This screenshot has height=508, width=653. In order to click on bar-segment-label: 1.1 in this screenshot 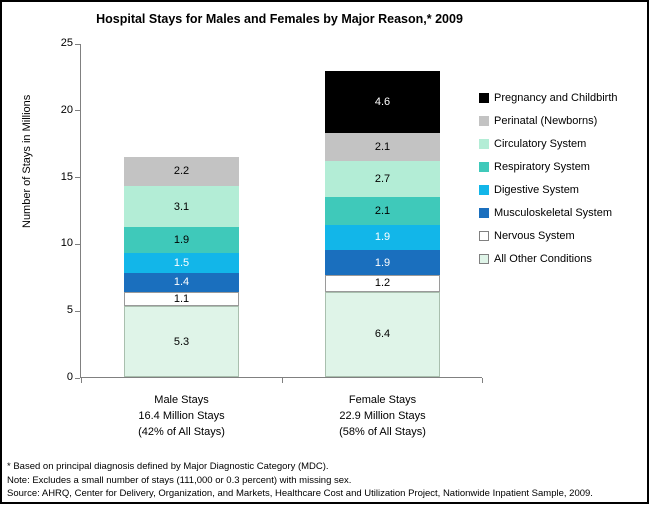, I will do `click(181, 298)`.